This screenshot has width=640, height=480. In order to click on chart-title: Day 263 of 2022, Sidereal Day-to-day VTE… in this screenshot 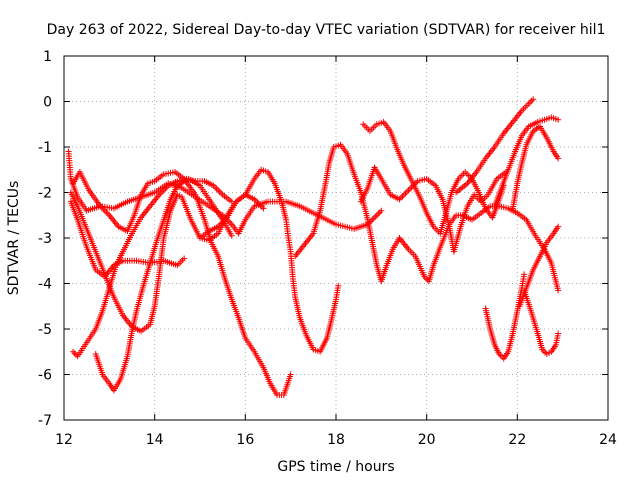, I will do `click(326, 30)`.